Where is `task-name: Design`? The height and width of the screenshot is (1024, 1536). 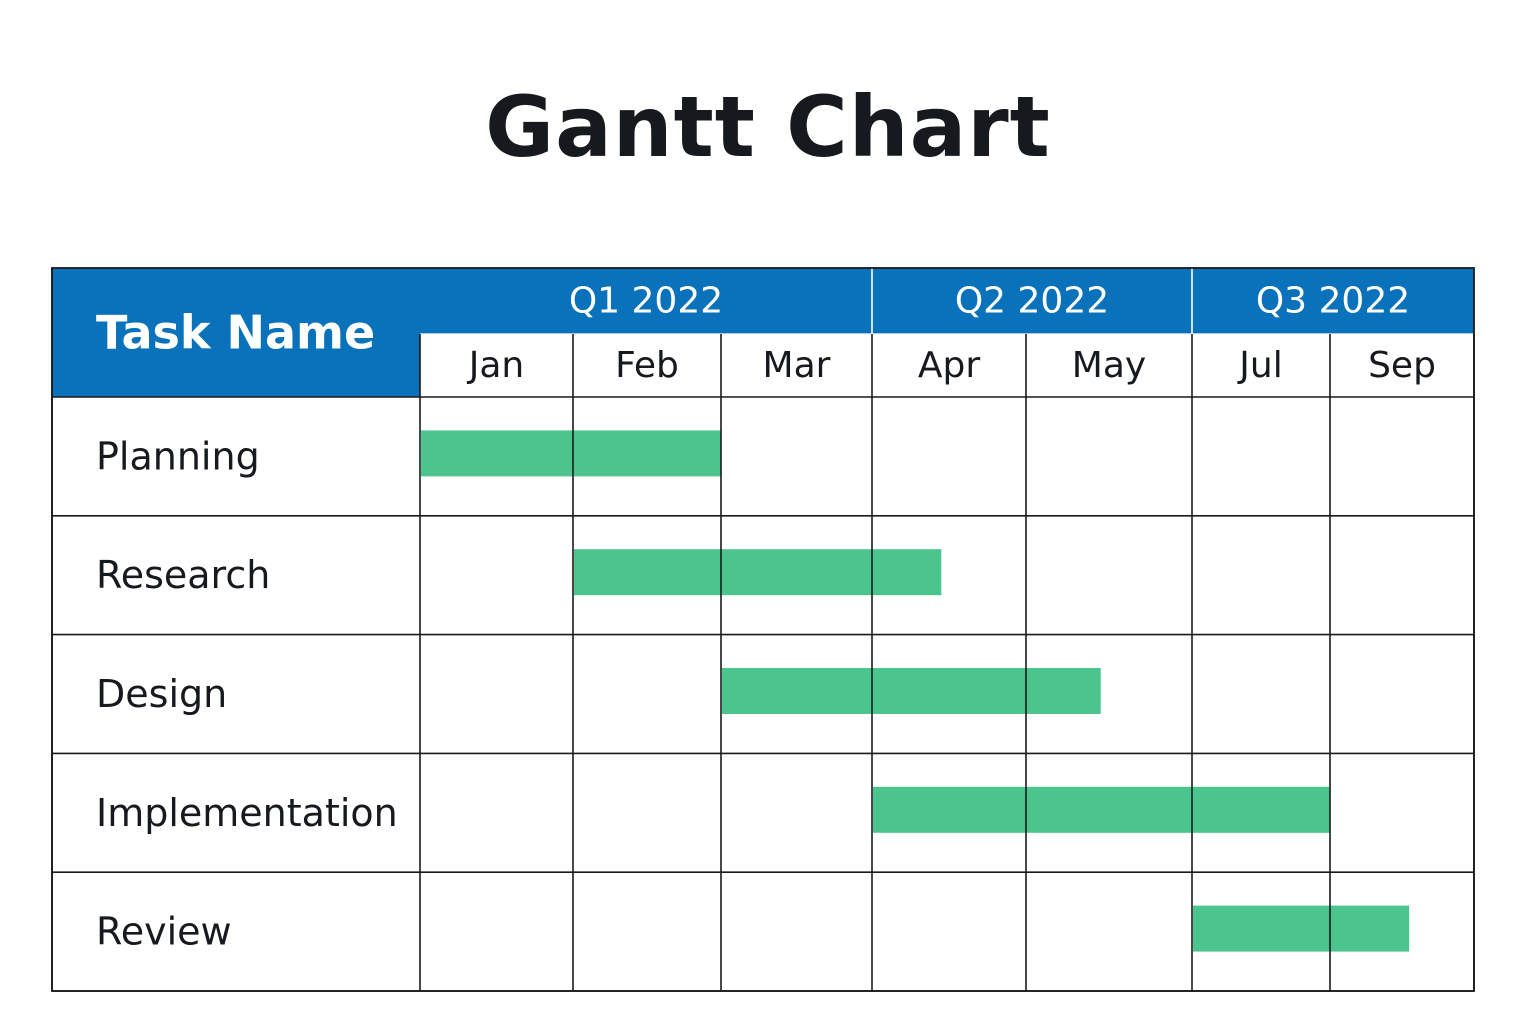
task-name: Design is located at coordinates (161, 694).